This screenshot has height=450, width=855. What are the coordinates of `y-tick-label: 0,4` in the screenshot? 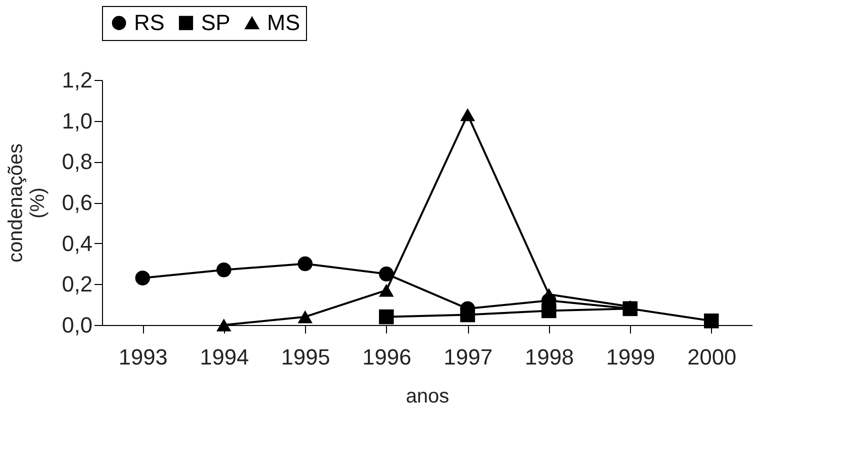 It's located at (77, 243).